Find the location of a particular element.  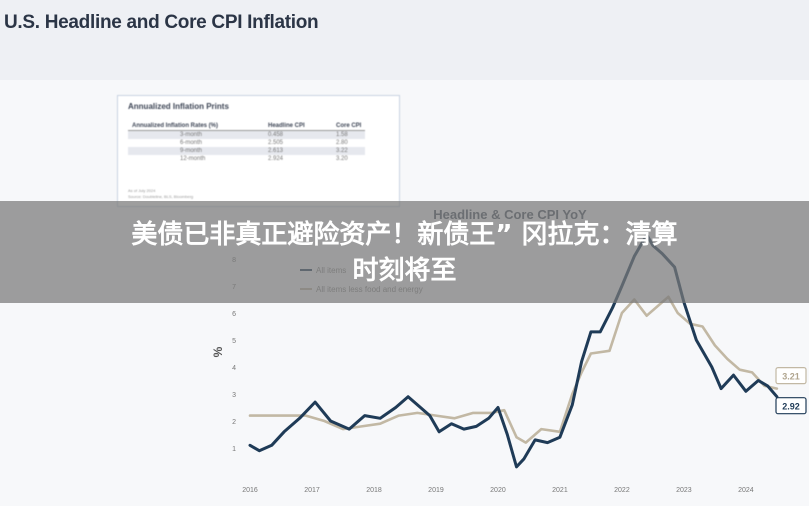

banner-line-2: 时刻将至 is located at coordinates (404, 271).